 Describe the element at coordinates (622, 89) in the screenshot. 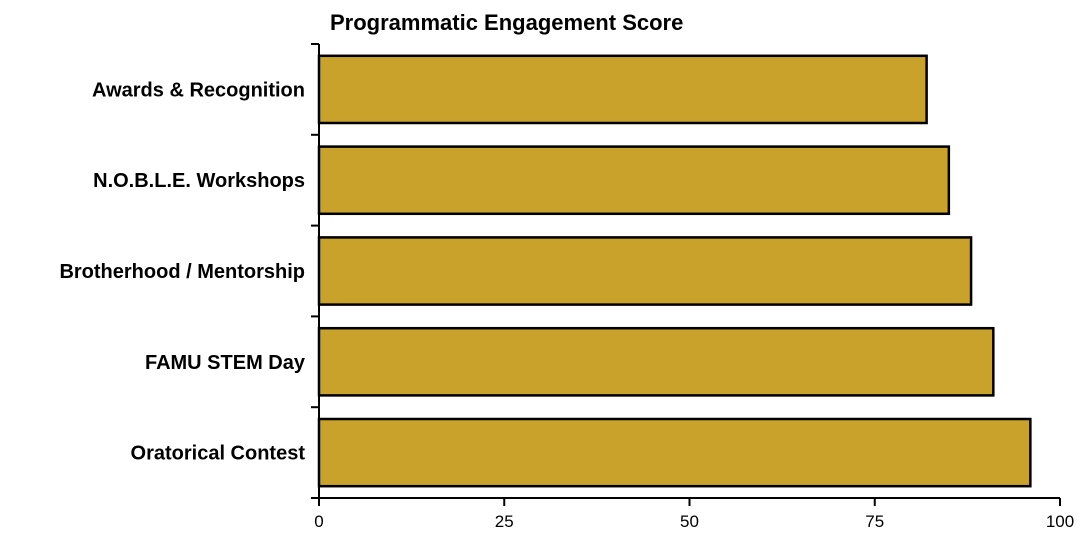

I see `bar-awards-recognition` at that location.